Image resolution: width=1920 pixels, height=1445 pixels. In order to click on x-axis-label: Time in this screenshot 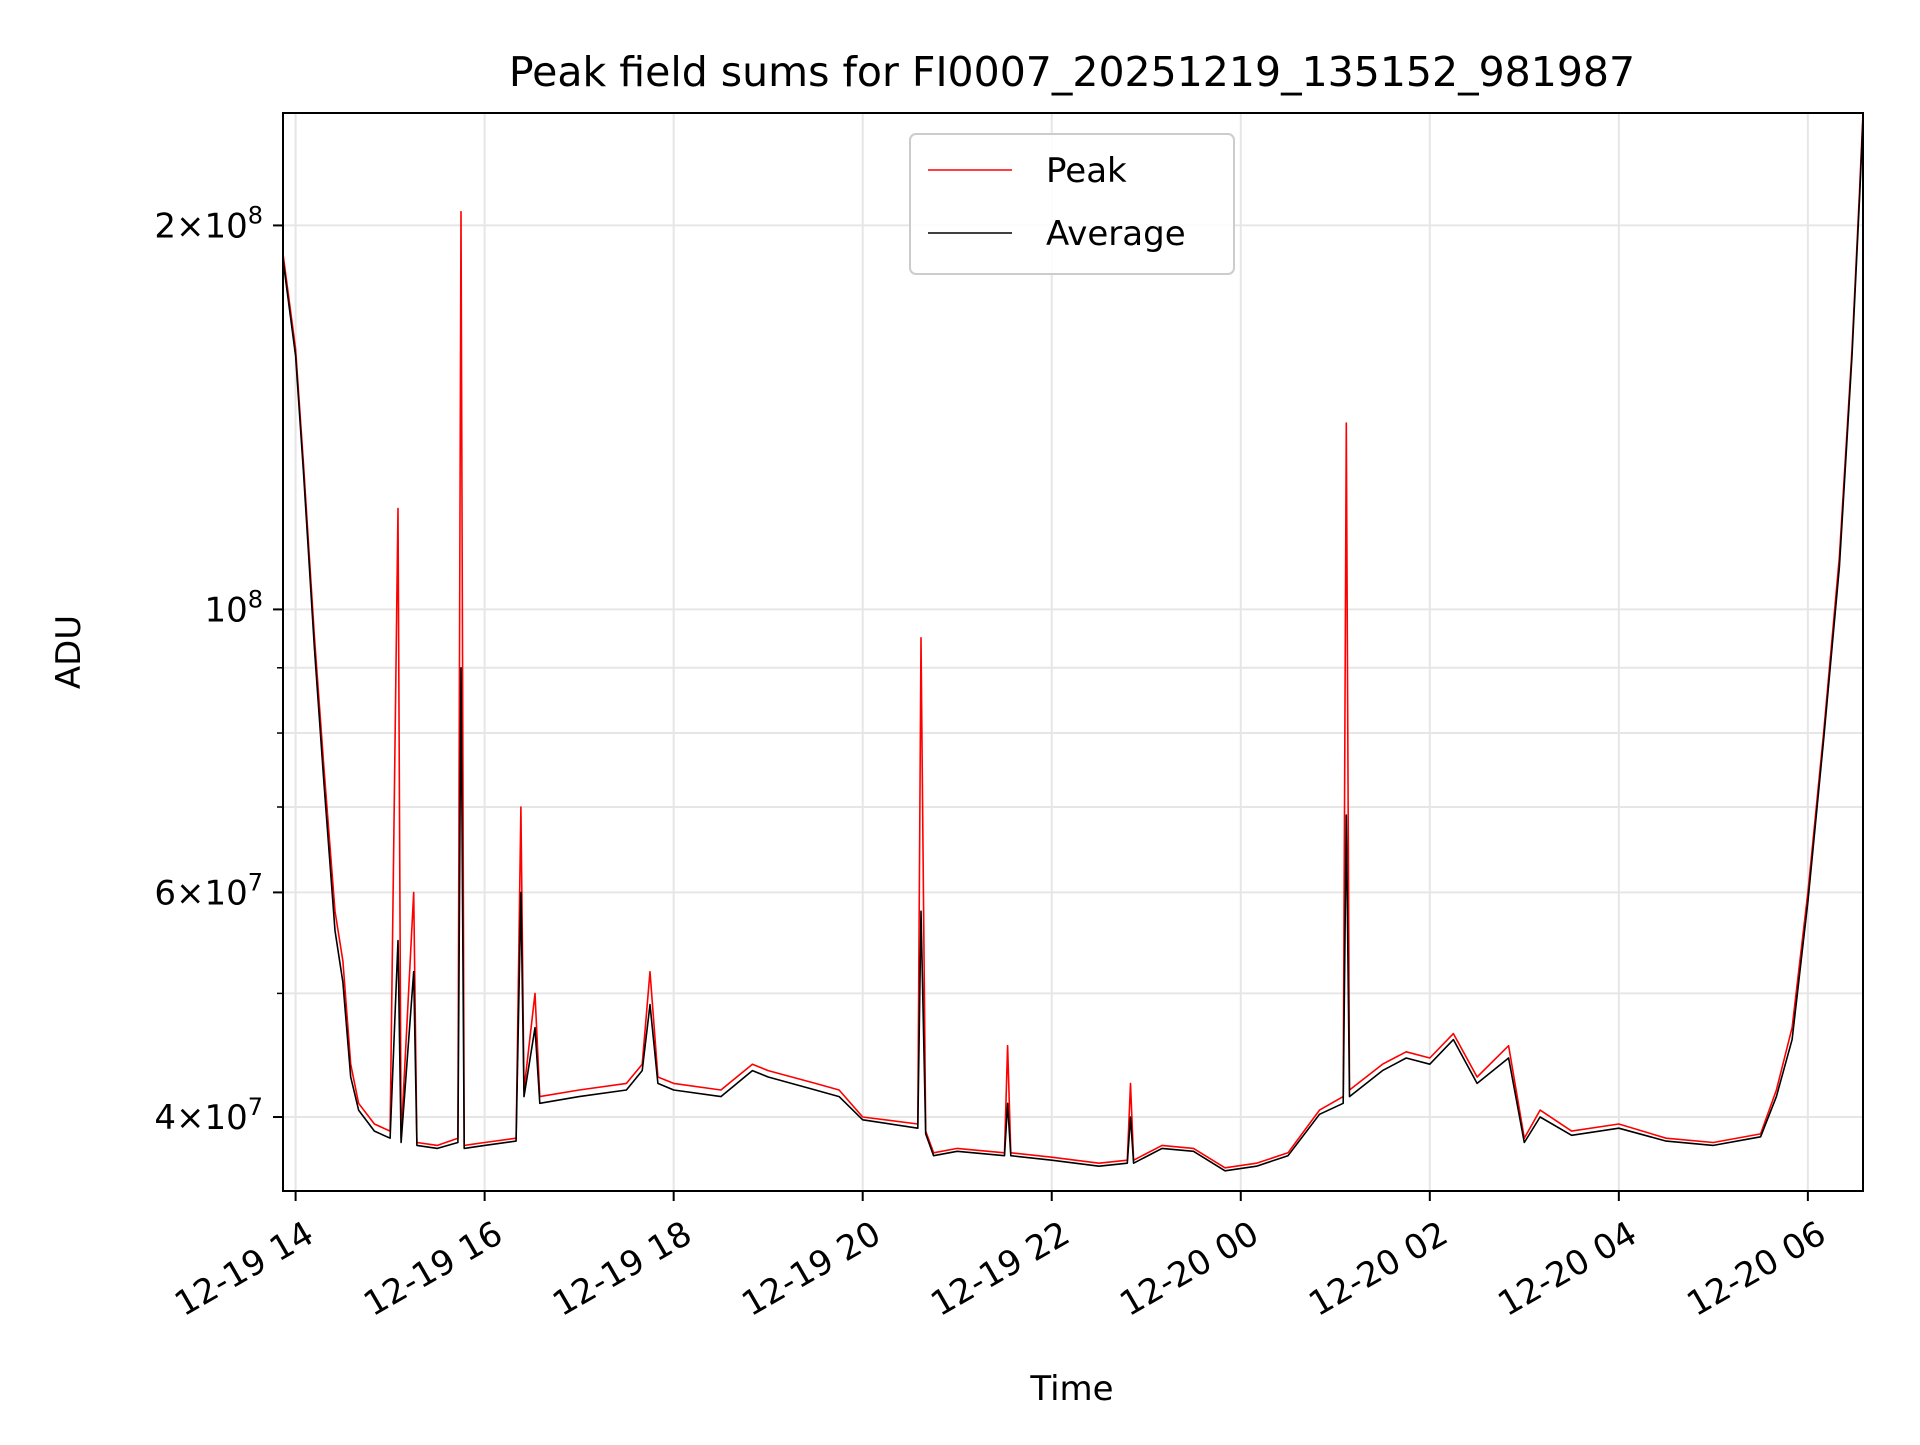, I will do `click(1071, 1389)`.